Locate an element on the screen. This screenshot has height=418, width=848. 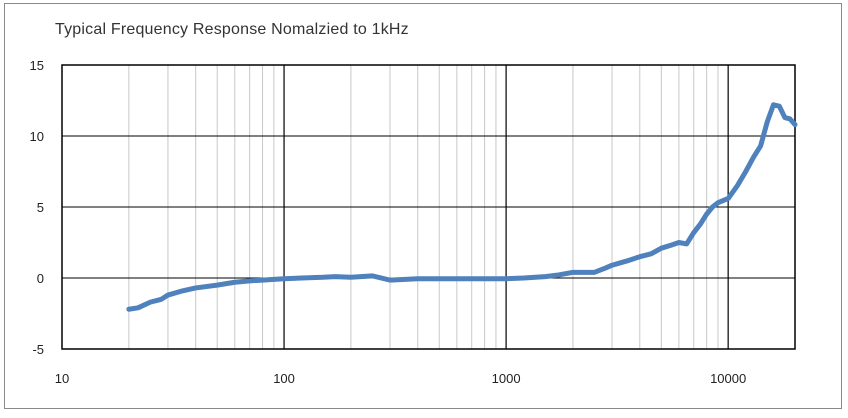
x-tick-label: 10 is located at coordinates (62, 378).